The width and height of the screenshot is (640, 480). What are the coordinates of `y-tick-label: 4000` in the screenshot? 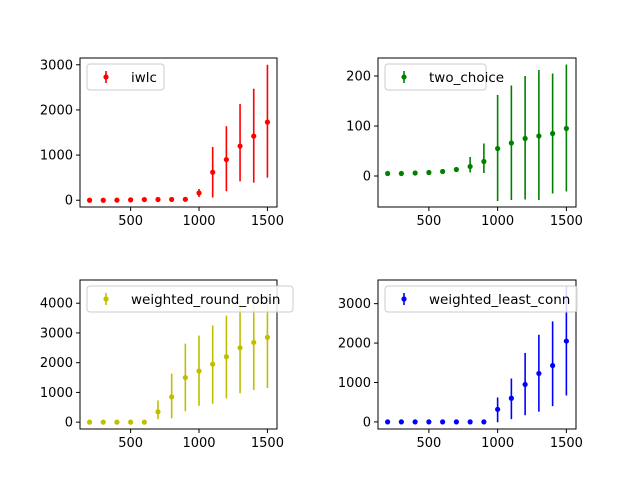 It's located at (56, 304).